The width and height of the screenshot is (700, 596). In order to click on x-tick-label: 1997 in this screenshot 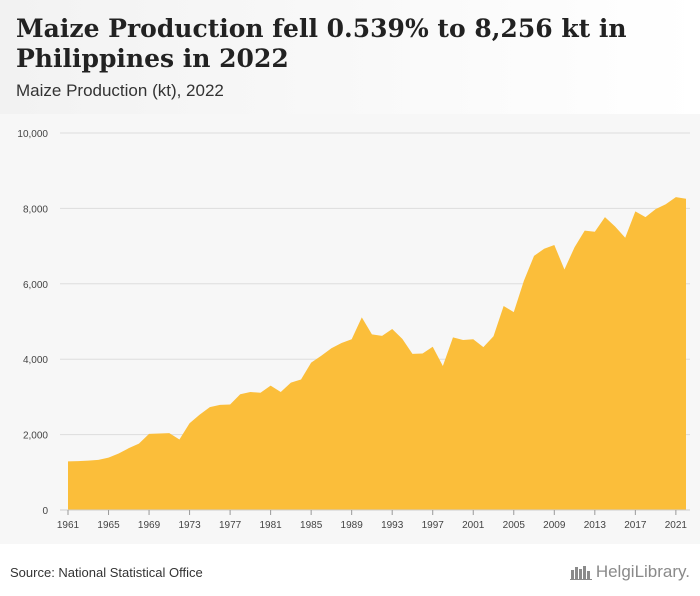, I will do `click(433, 525)`.